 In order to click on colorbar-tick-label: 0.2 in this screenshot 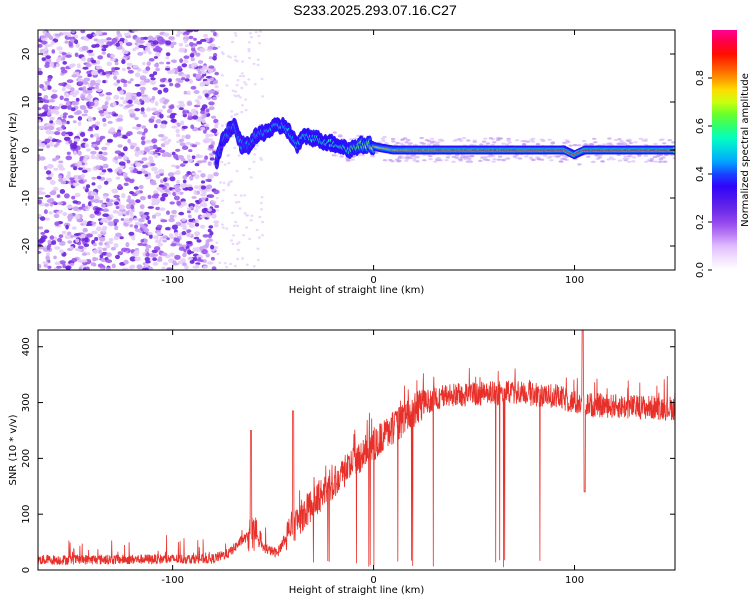, I will do `click(700, 222)`.